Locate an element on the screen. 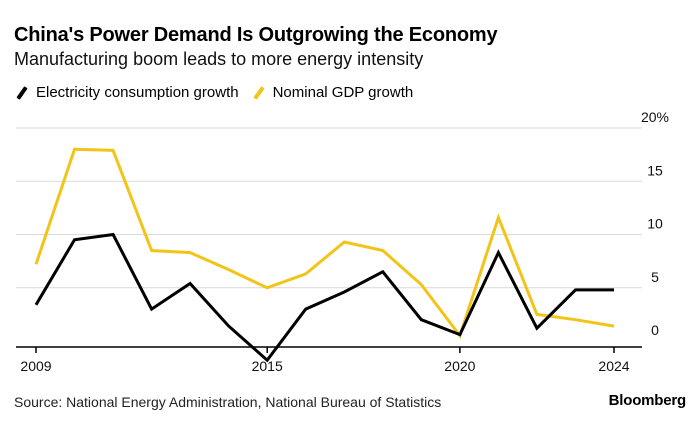 The image size is (700, 435). y-tick-label: 0 is located at coordinates (655, 330).